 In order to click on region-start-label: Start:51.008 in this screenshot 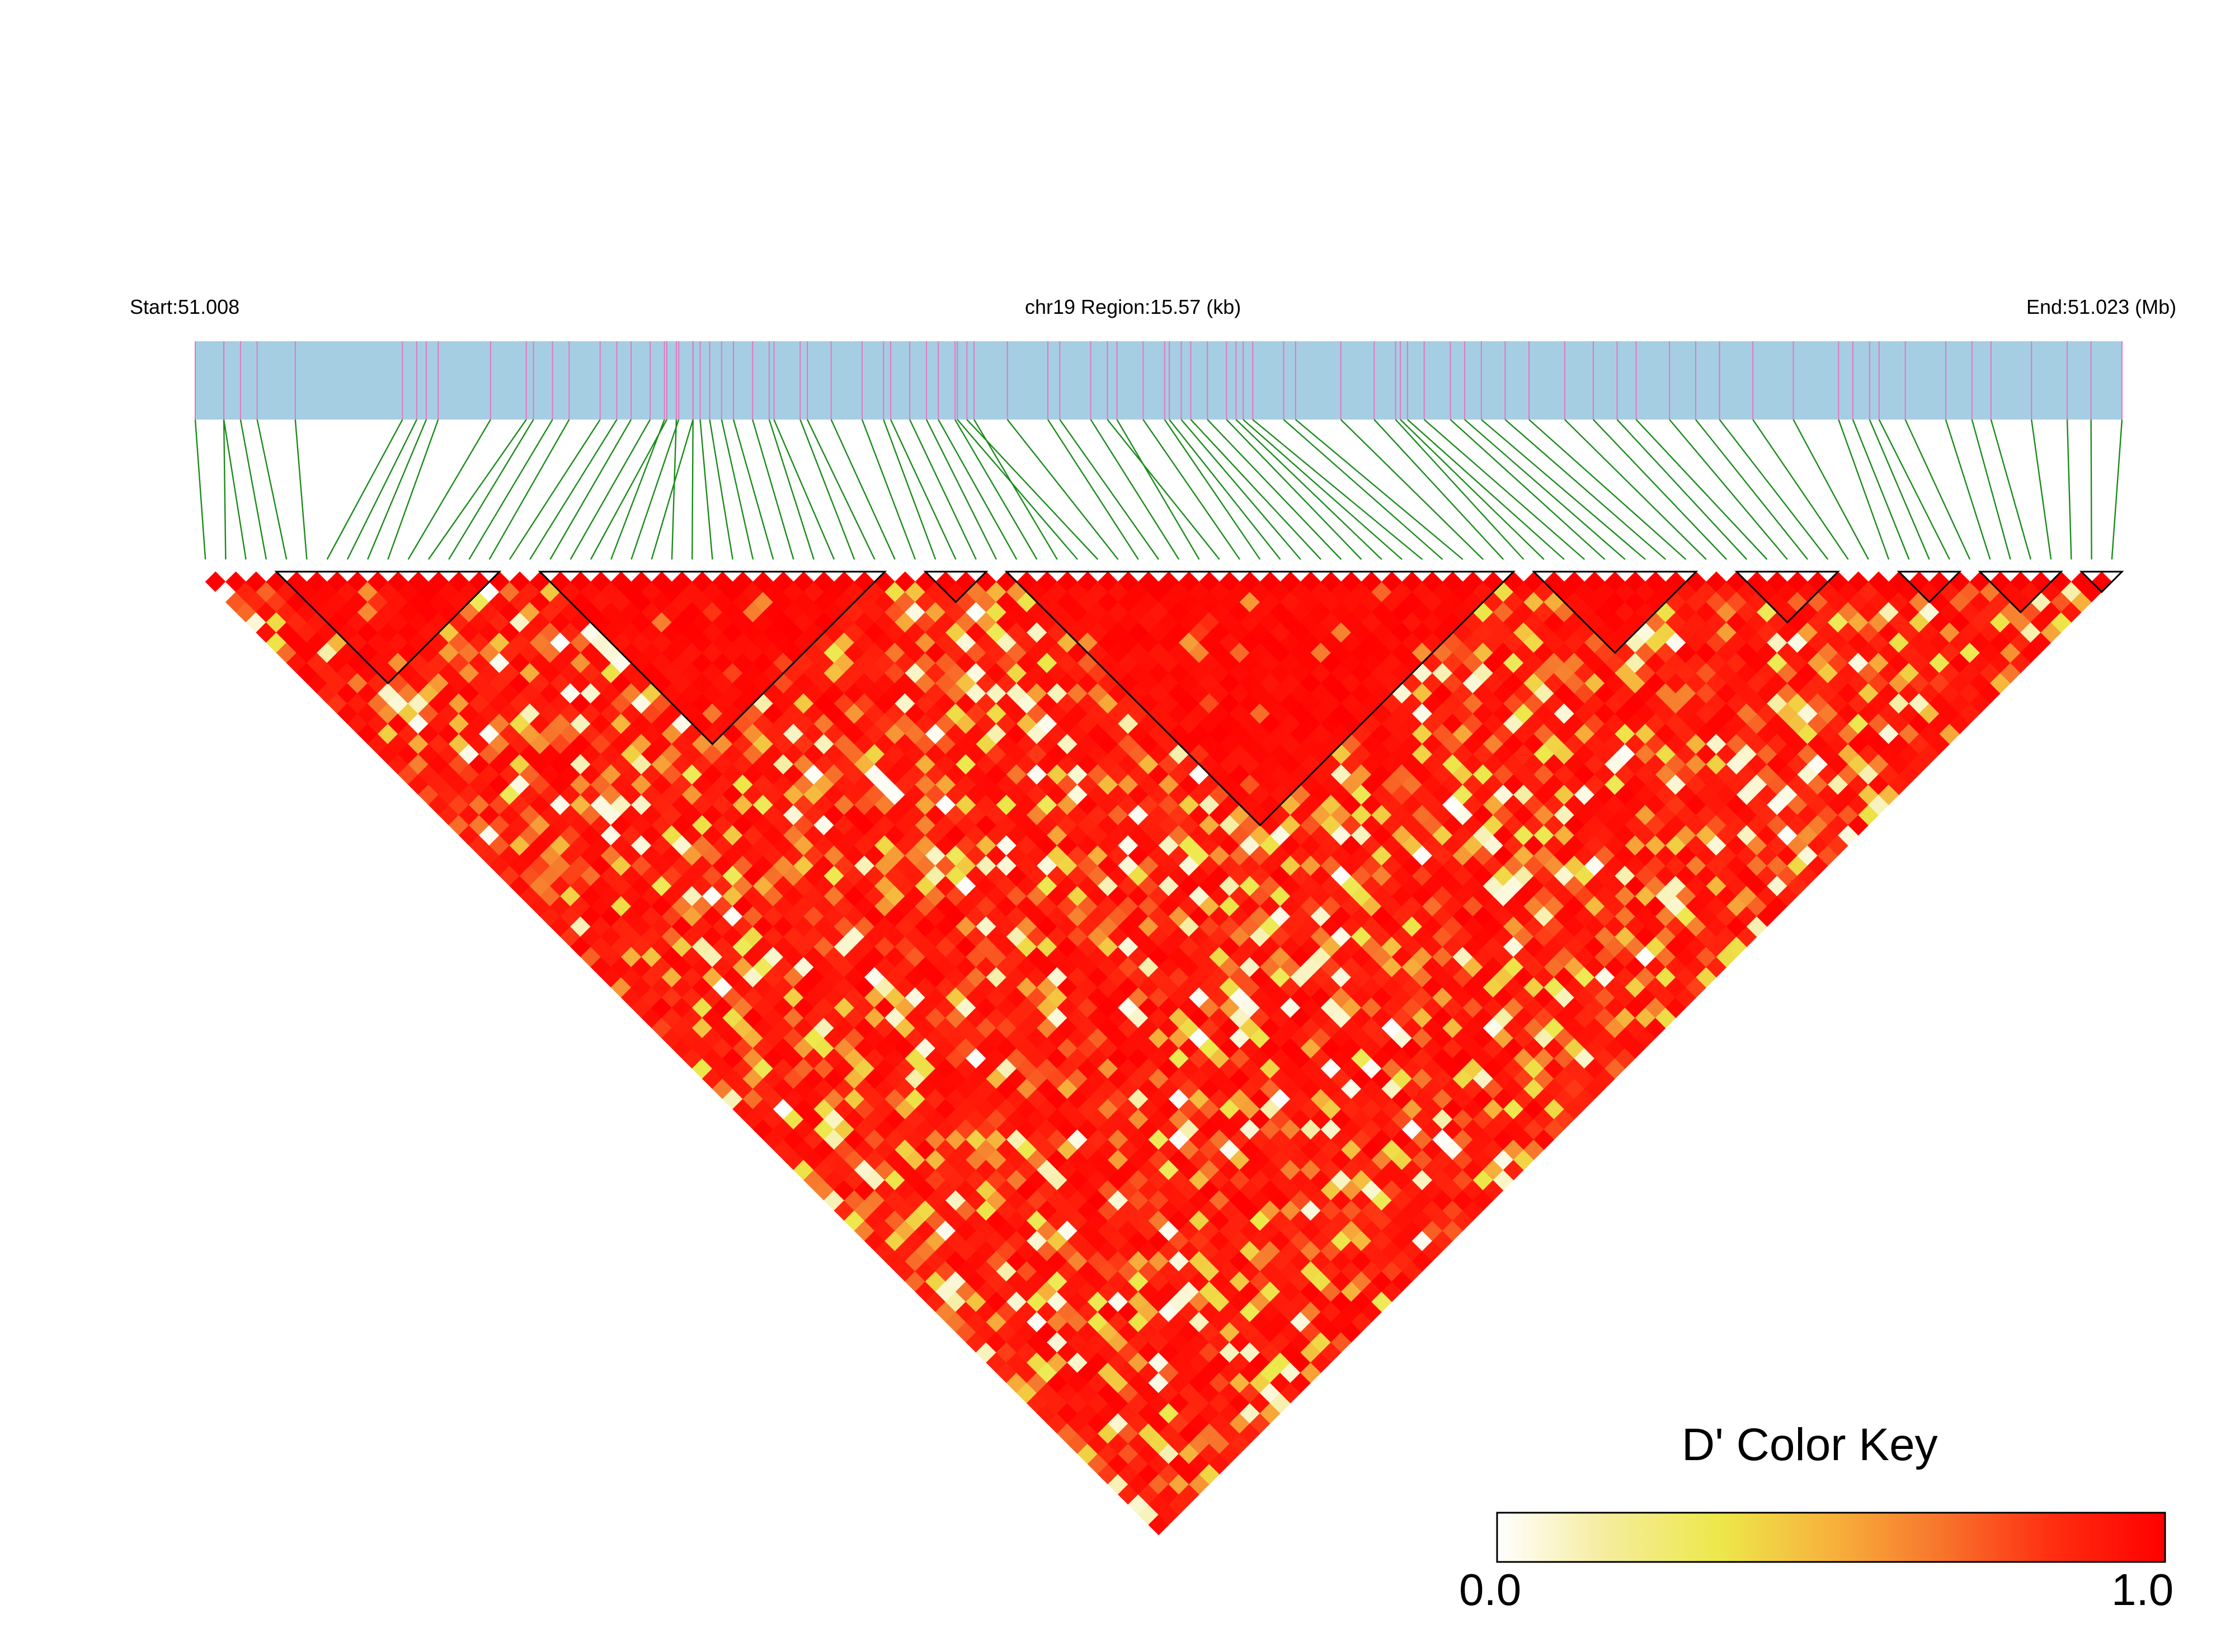, I will do `click(185, 306)`.